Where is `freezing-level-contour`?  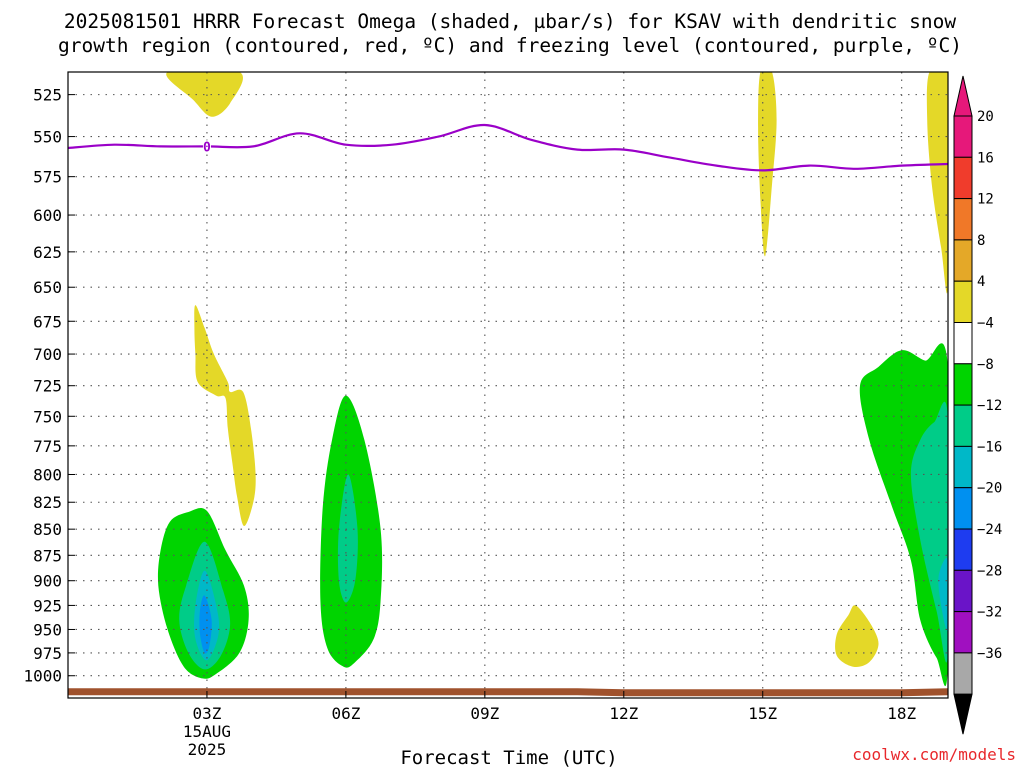 freezing-level-contour is located at coordinates (508, 147).